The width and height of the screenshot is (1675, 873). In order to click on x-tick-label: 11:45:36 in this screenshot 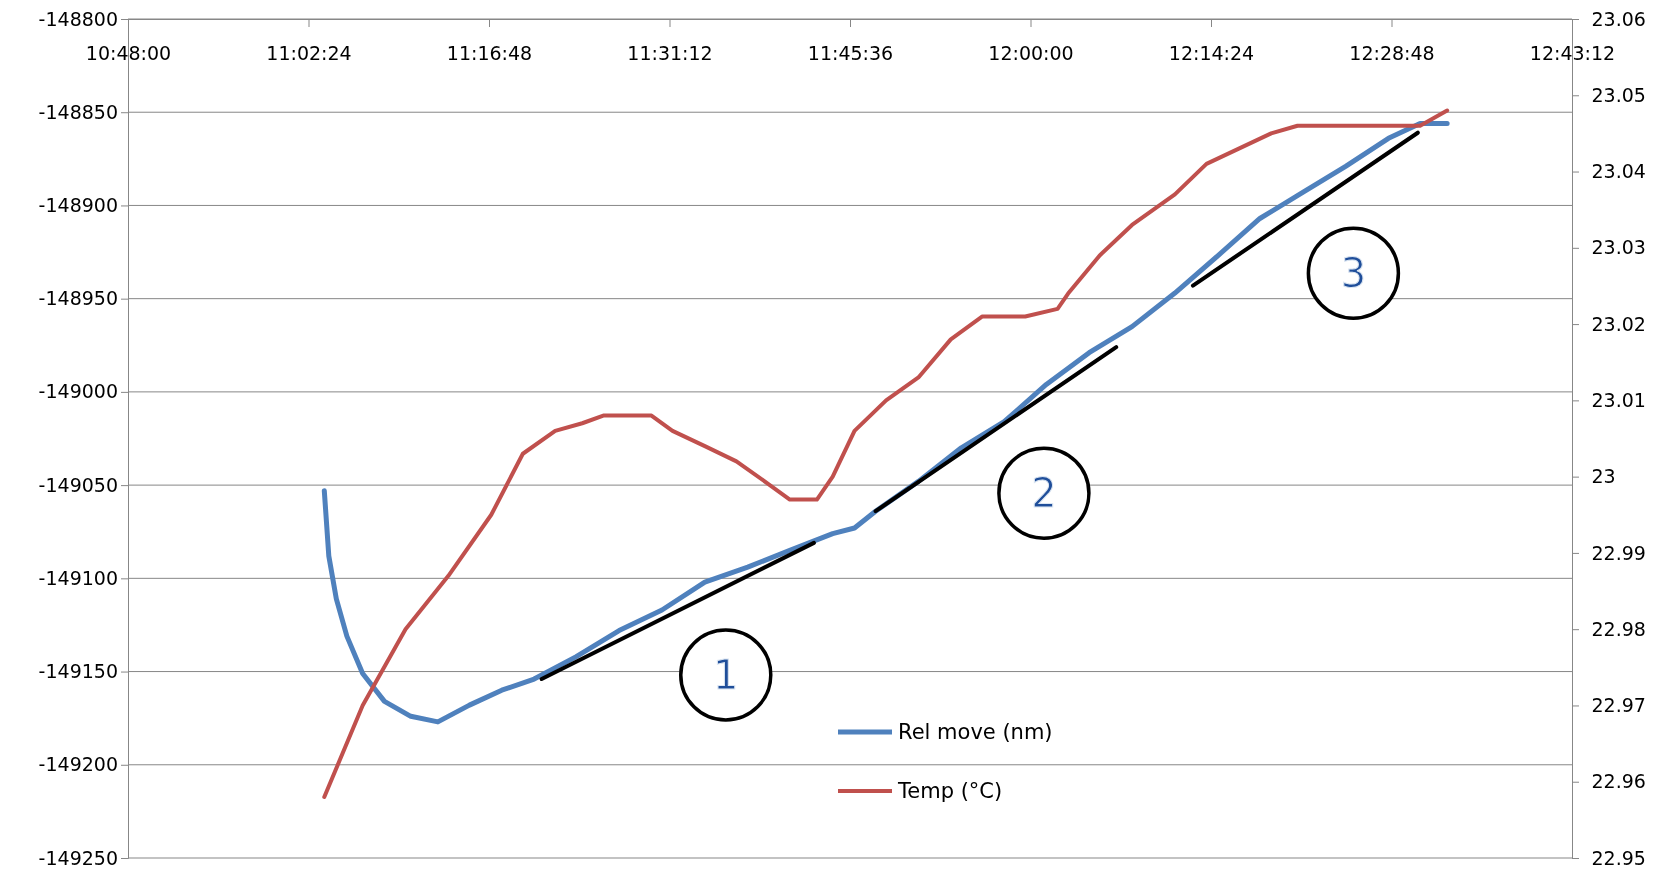, I will do `click(850, 53)`.